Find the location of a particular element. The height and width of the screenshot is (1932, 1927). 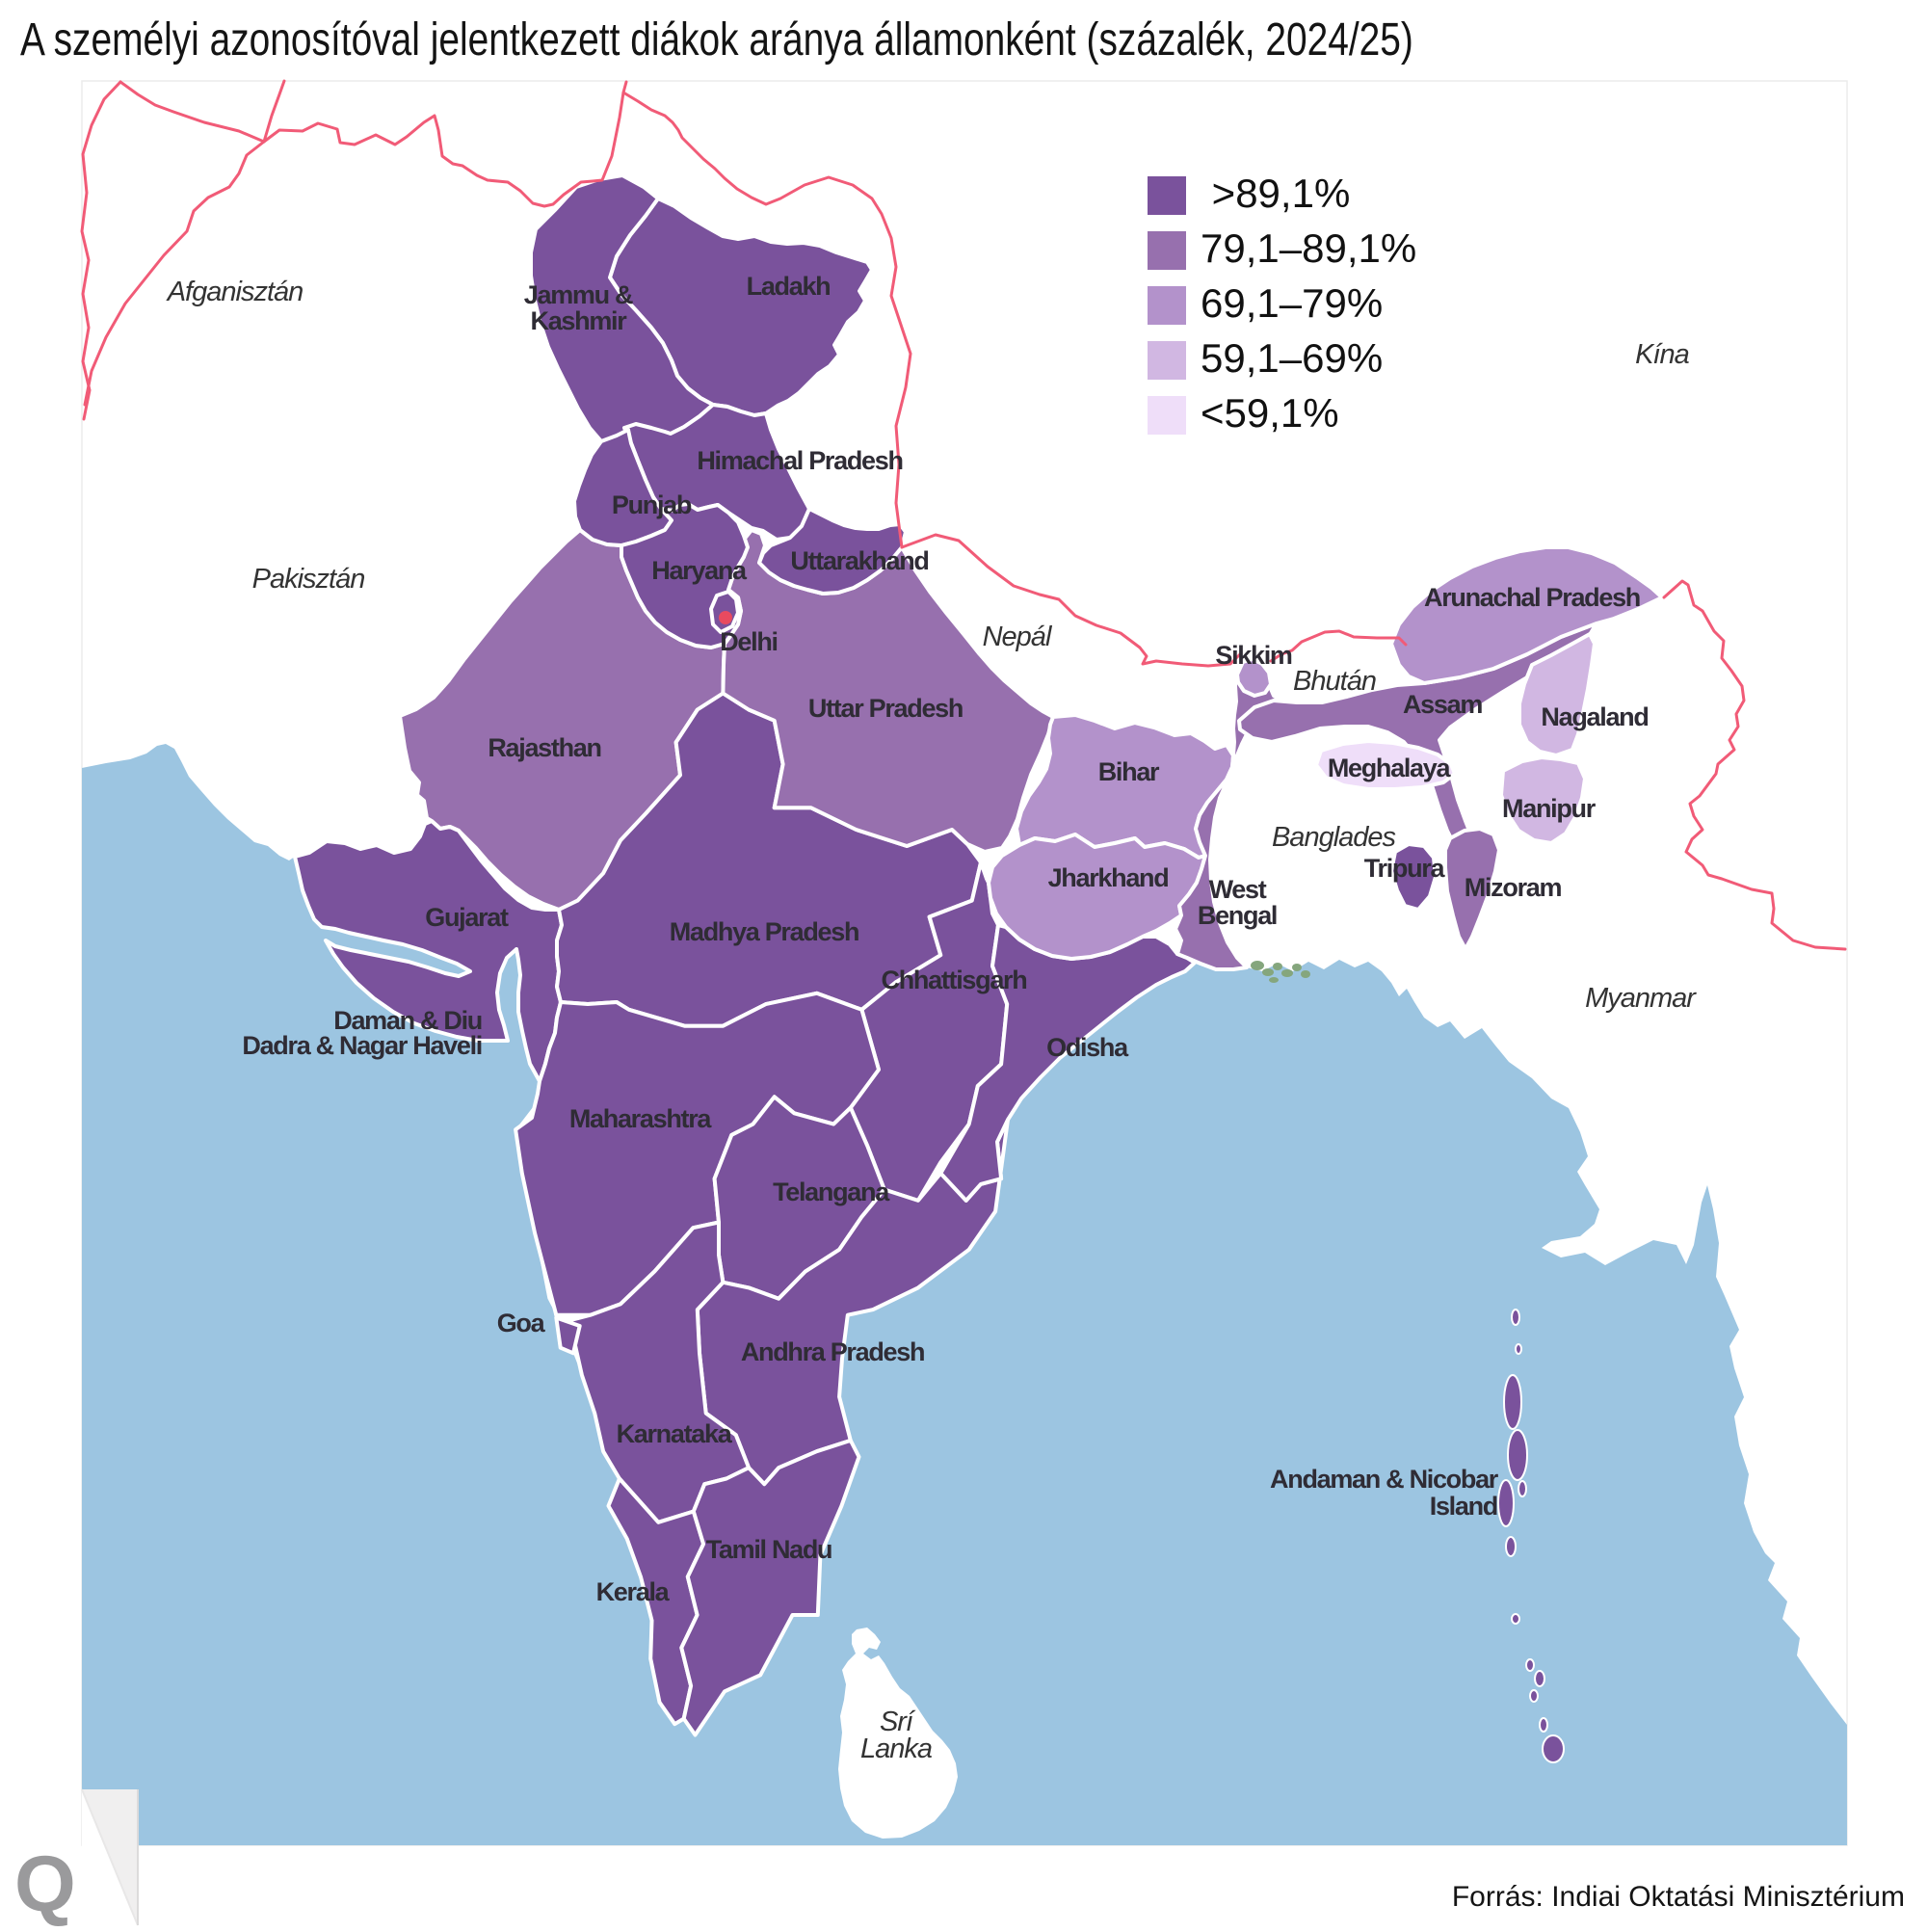

svg-text: Uttarakhand is located at coordinates (859, 560).